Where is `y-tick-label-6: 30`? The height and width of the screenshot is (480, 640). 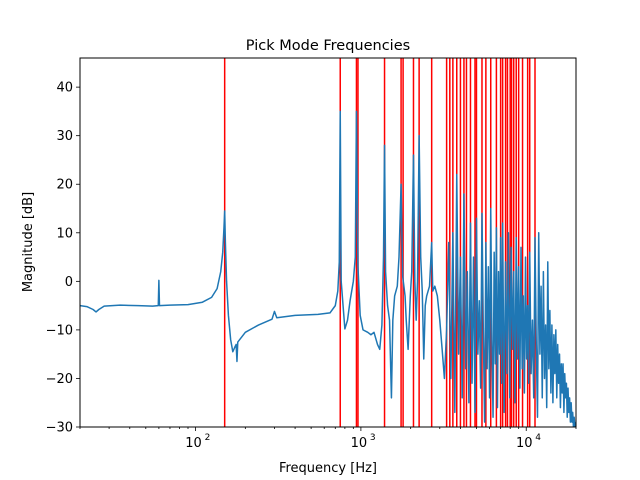 y-tick-label-6: 30 is located at coordinates (64, 136).